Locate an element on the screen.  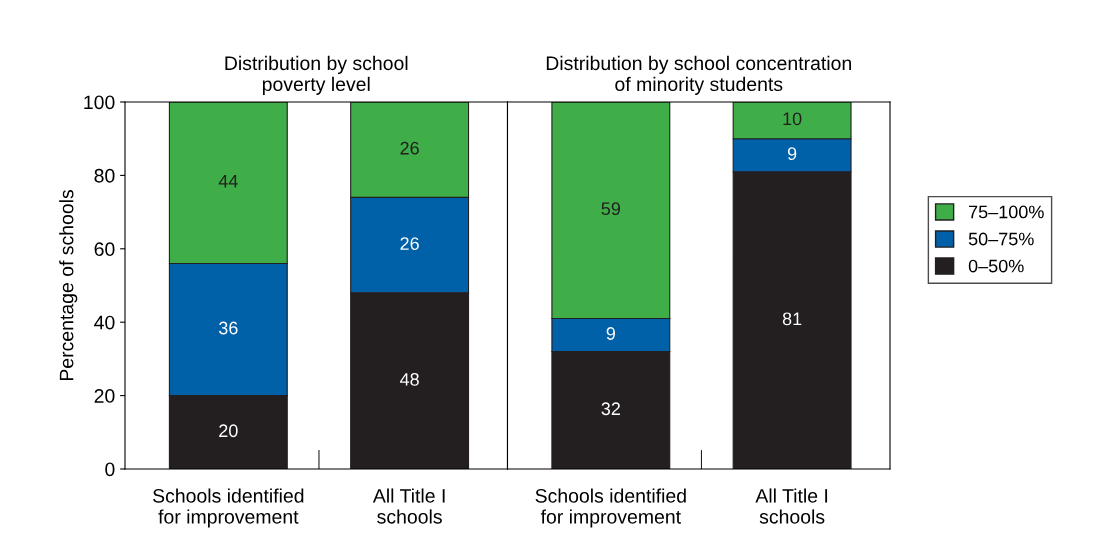
y-tick-label: 100 is located at coordinates (99, 102).